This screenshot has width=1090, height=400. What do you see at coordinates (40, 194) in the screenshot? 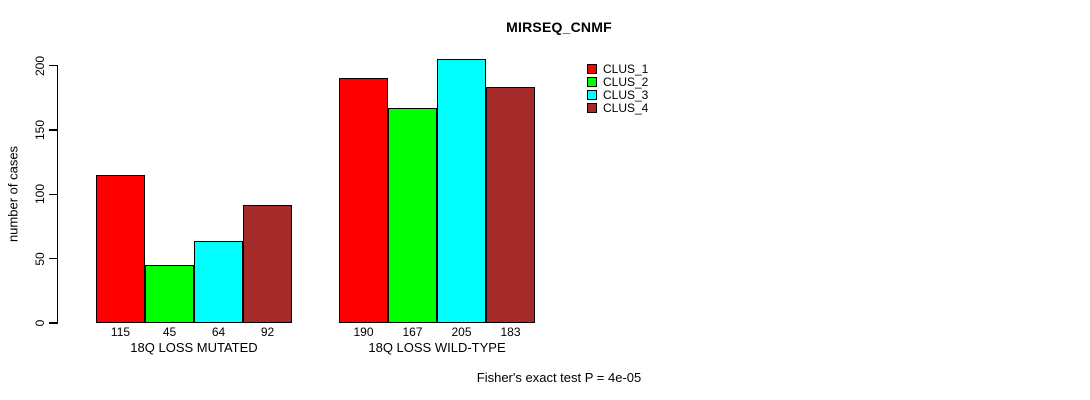
I see `y-axis-tick-label: 100` at bounding box center [40, 194].